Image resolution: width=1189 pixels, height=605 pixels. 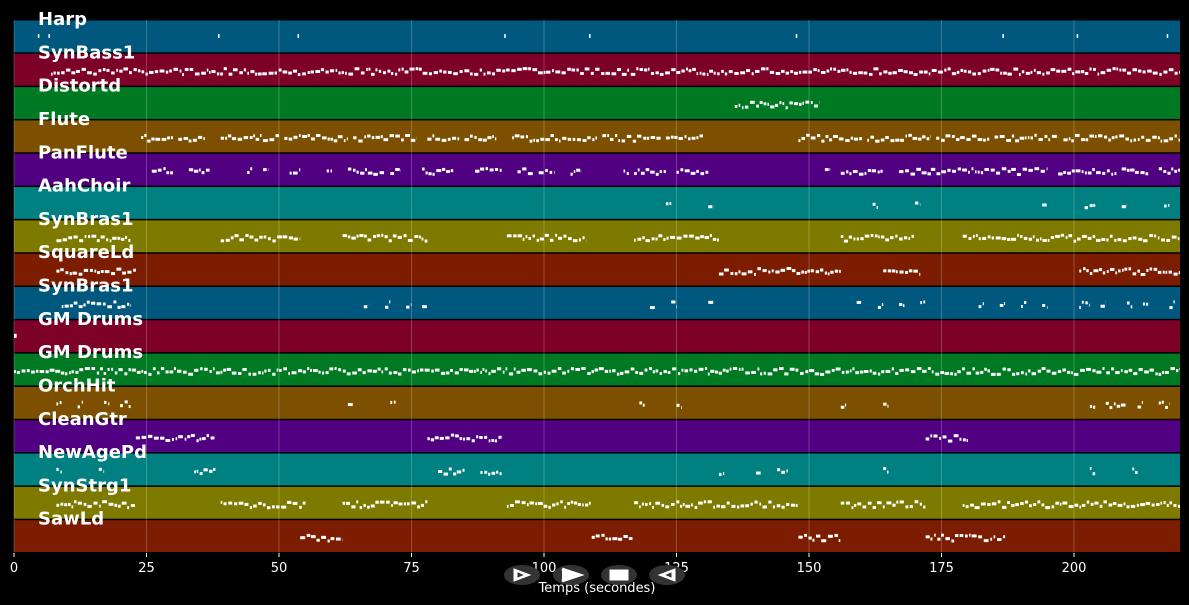 I want to click on play-button, so click(x=571, y=575).